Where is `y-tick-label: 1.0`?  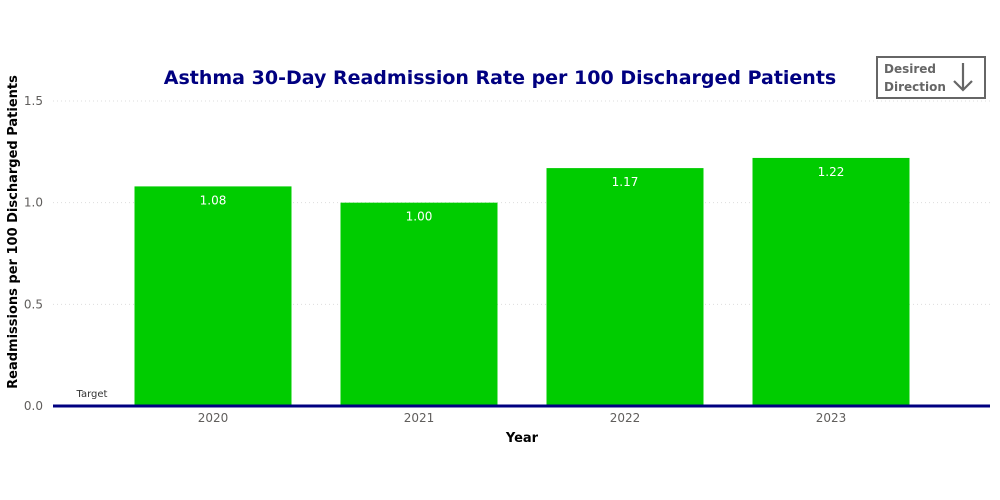 y-tick-label: 1.0 is located at coordinates (33, 203).